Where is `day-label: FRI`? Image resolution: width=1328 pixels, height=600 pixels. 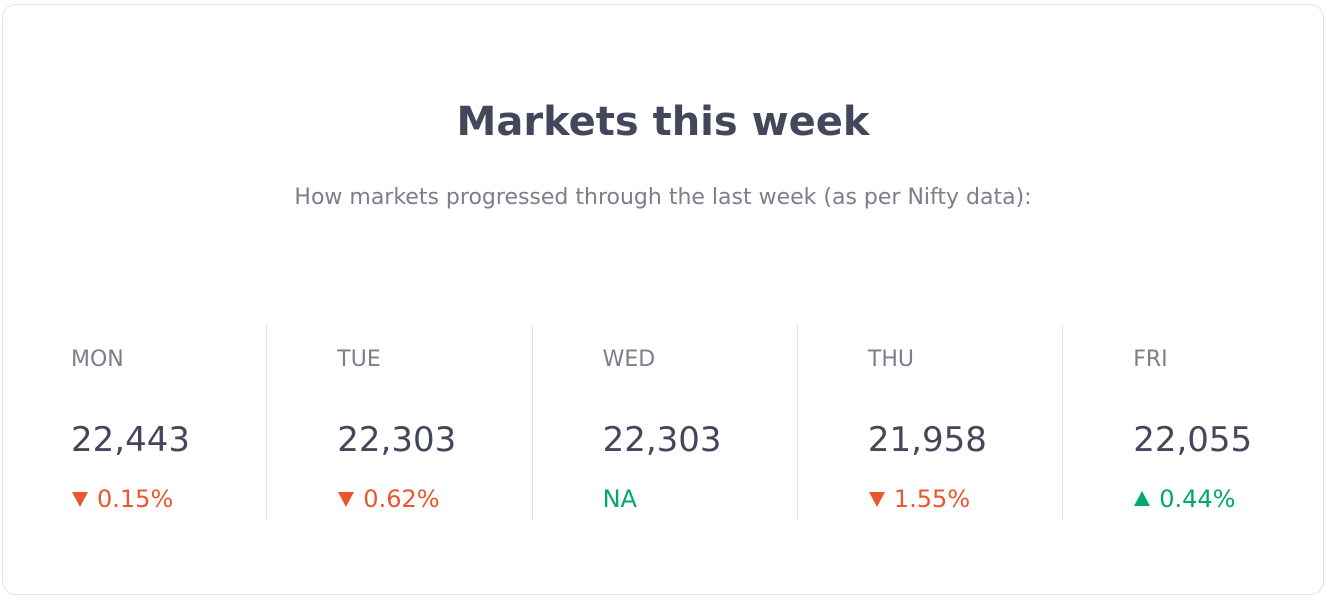
day-label: FRI is located at coordinates (1150, 359).